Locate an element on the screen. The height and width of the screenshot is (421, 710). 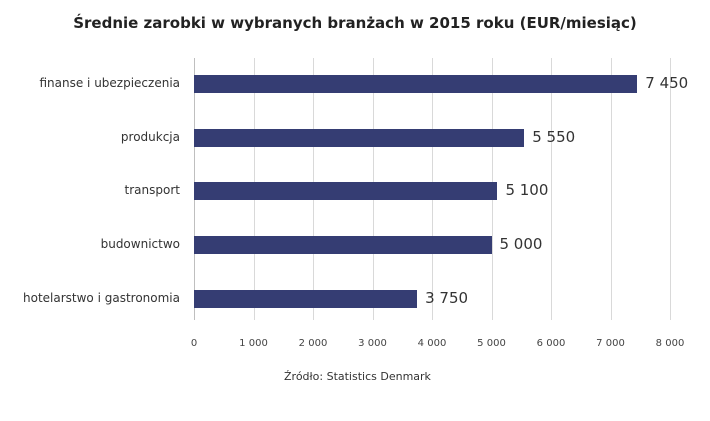
x-tick-label: 2 000 is located at coordinates (313, 343).